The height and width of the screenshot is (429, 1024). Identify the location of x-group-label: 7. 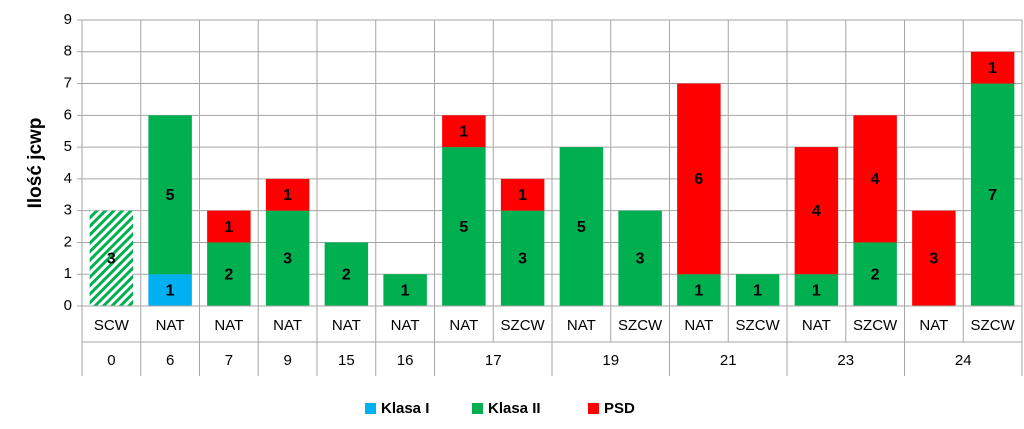
(229, 360).